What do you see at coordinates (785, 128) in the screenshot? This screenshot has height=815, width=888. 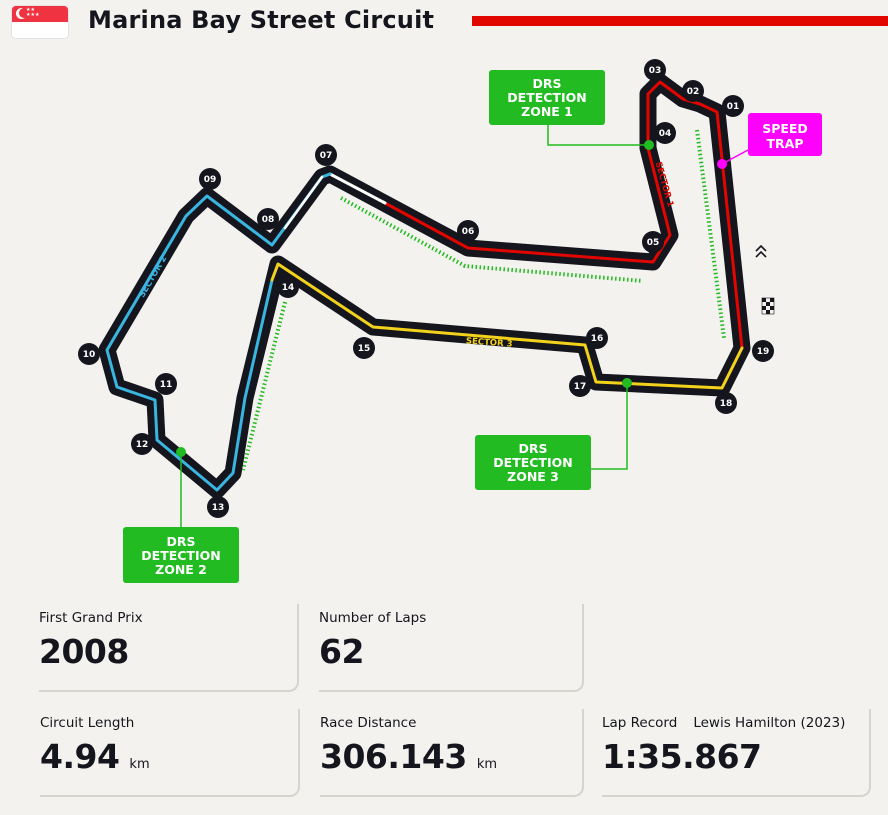 I see `svg-text: SPEED` at bounding box center [785, 128].